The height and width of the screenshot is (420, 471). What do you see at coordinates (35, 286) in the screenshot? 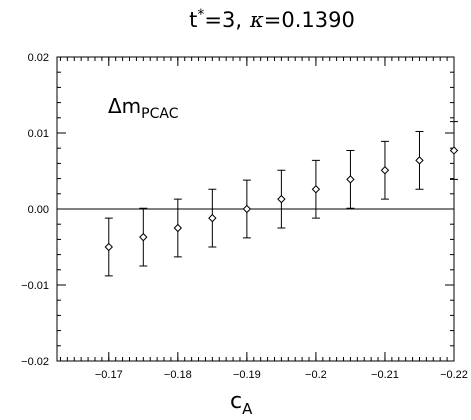
I see `y-tick-label: −0.01` at bounding box center [35, 286].